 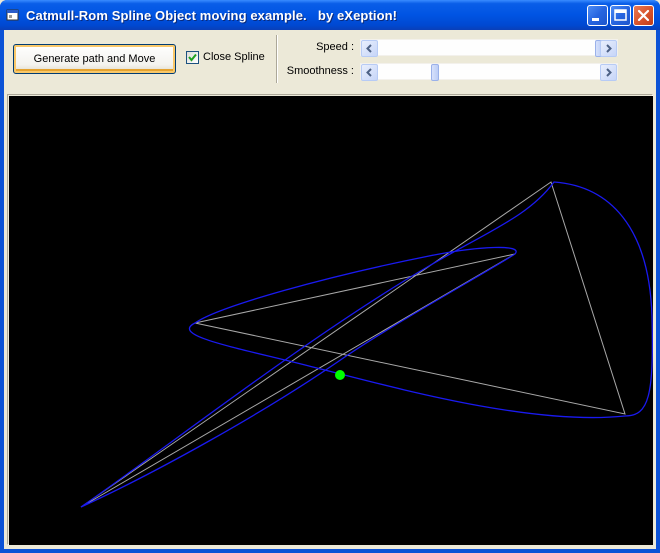 I want to click on moving-object, so click(x=340, y=375).